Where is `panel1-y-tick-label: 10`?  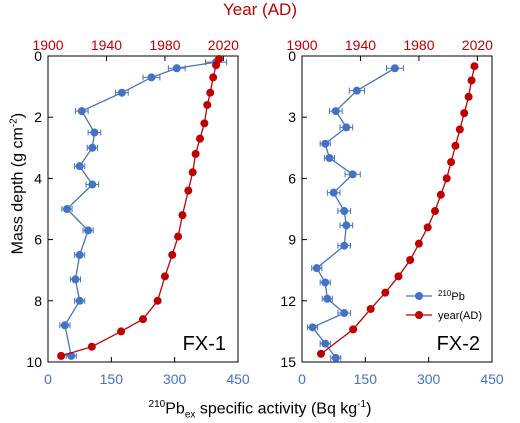
panel1-y-tick-label: 10 is located at coordinates (34, 362).